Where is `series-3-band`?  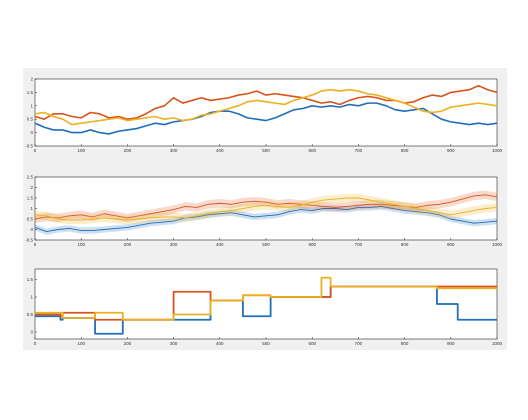
series-3-band is located at coordinates (266, 209).